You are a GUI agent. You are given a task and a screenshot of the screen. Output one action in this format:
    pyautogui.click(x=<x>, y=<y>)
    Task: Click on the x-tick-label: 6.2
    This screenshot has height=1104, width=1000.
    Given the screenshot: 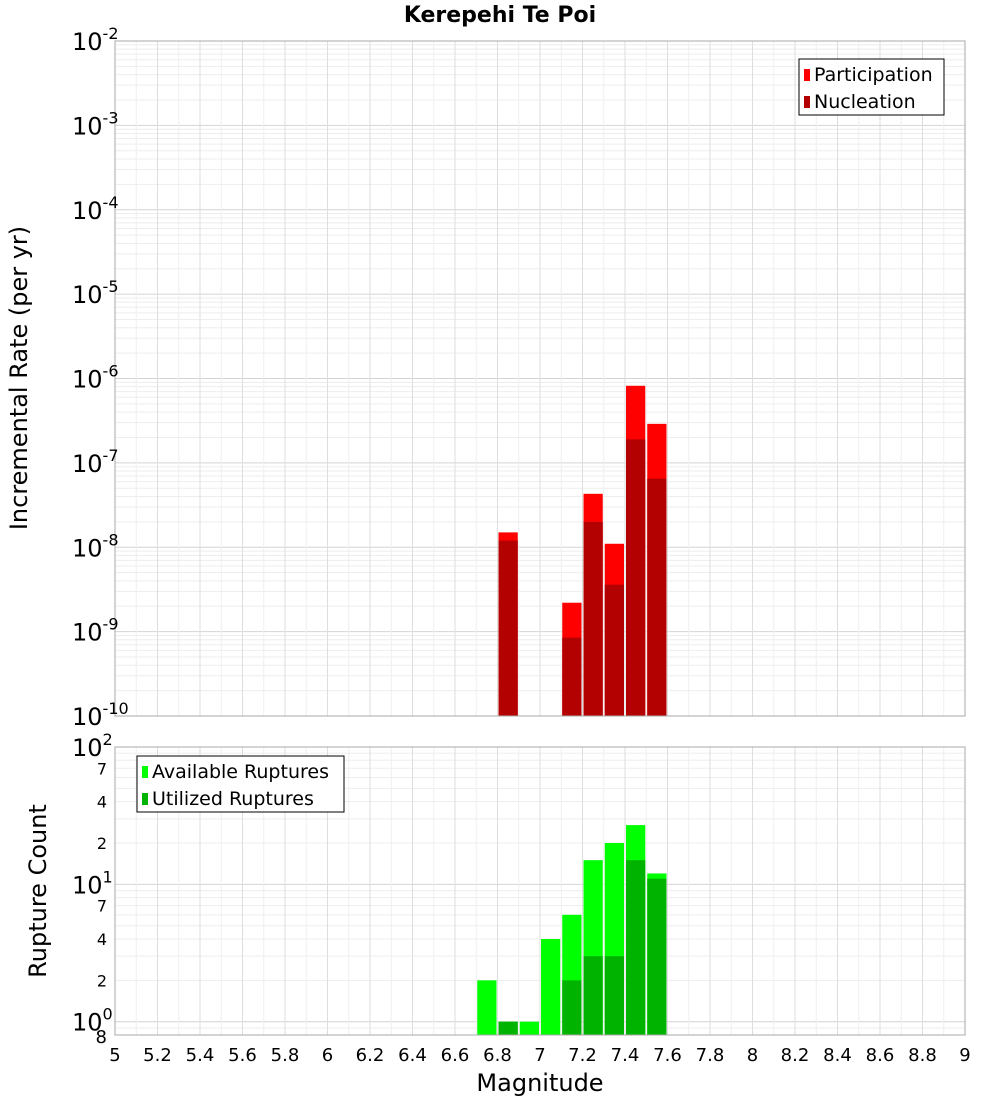 What is the action you would take?
    pyautogui.click(x=370, y=1055)
    